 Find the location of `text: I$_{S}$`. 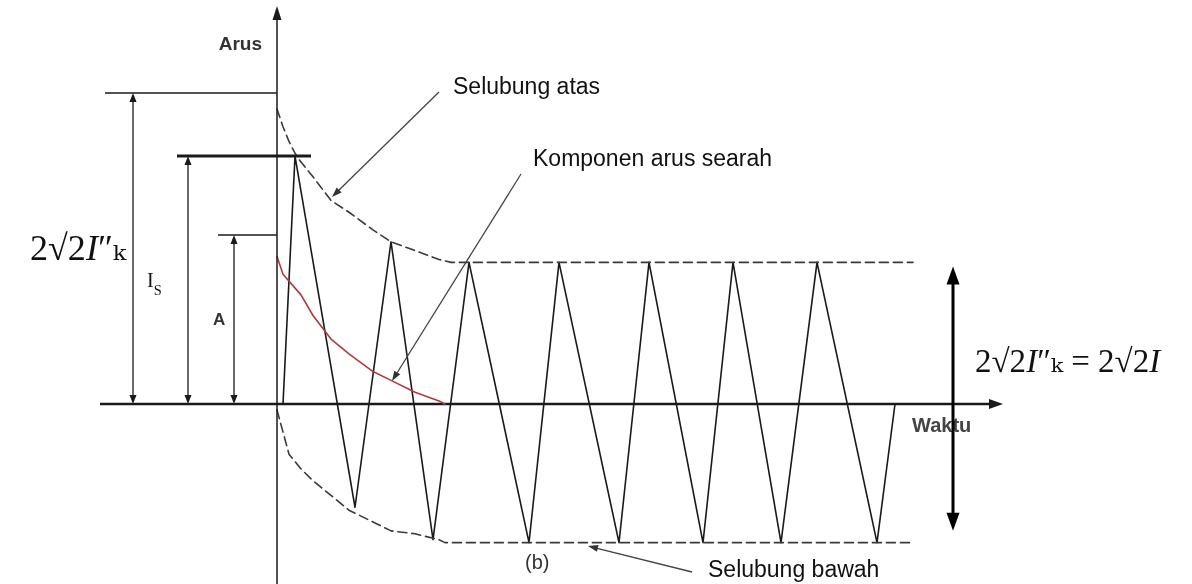

text: I$_{S}$ is located at coordinates (154, 283).